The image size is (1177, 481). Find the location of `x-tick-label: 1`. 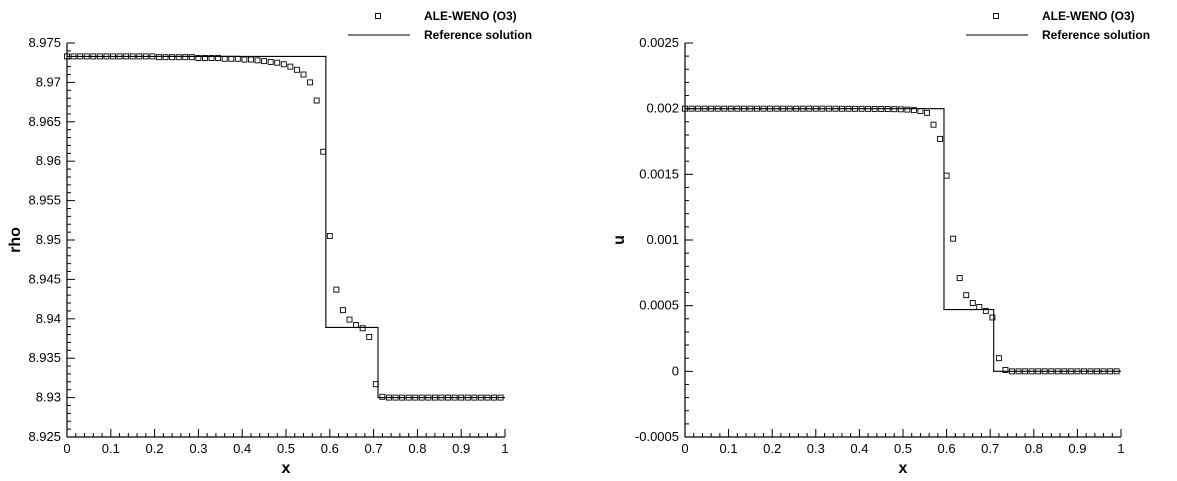

x-tick-label: 1 is located at coordinates (504, 448).